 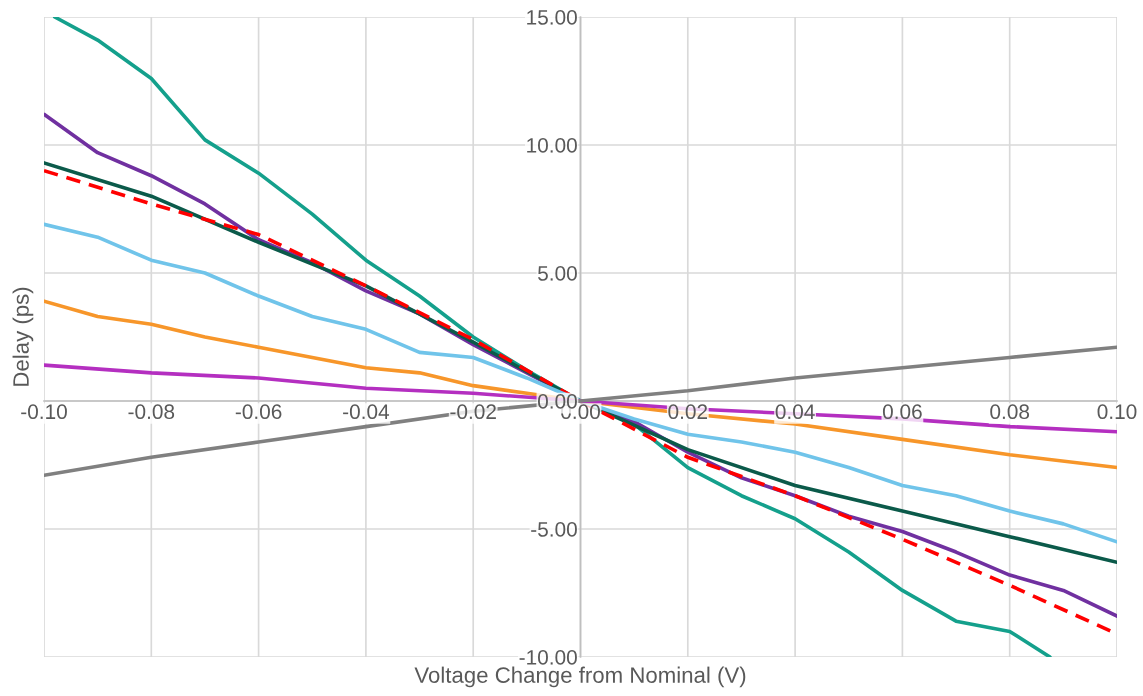 I want to click on x-axis-title: Voltage Change from Nominal (V), so click(x=580, y=677).